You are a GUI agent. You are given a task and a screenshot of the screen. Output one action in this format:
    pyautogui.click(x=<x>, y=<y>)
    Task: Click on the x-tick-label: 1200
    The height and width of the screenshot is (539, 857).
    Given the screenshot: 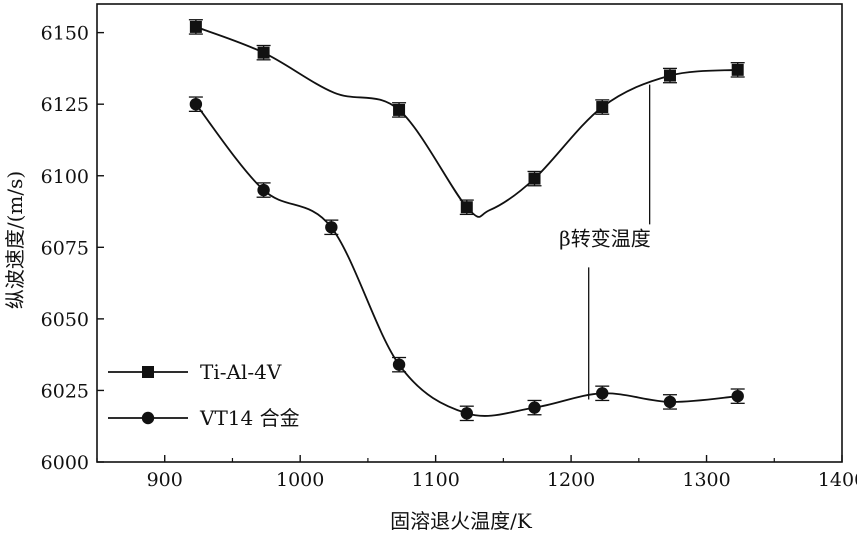 What is the action you would take?
    pyautogui.click(x=571, y=480)
    